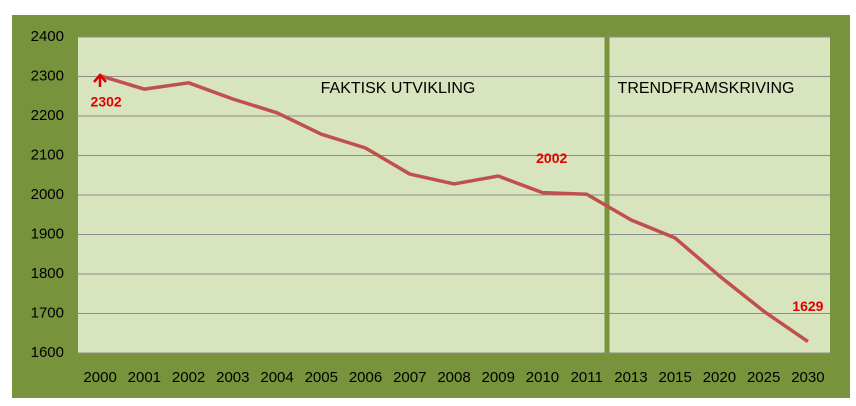 The height and width of the screenshot is (406, 856). What do you see at coordinates (47, 154) in the screenshot?
I see `y-tick-label: 2100` at bounding box center [47, 154].